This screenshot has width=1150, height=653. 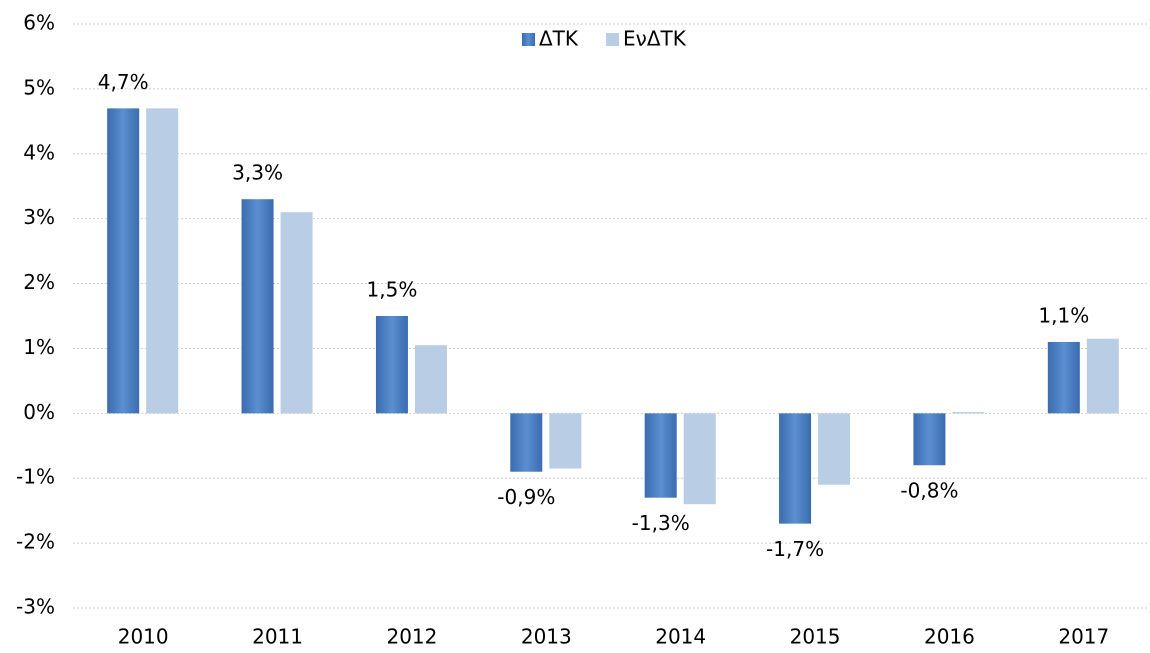 I want to click on data-label: 1,5%, so click(x=392, y=290).